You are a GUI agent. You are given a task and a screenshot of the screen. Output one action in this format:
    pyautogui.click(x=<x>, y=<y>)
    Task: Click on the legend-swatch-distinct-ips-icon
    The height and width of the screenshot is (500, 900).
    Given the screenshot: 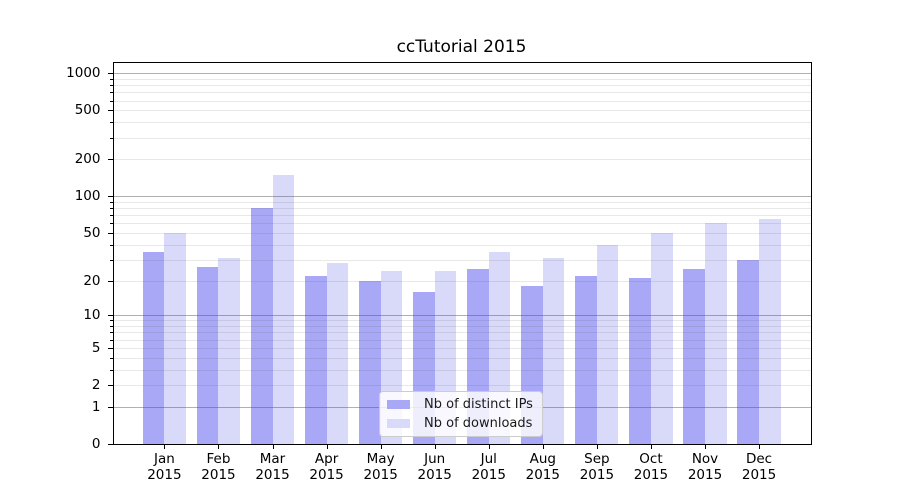 What is the action you would take?
    pyautogui.click(x=398, y=405)
    